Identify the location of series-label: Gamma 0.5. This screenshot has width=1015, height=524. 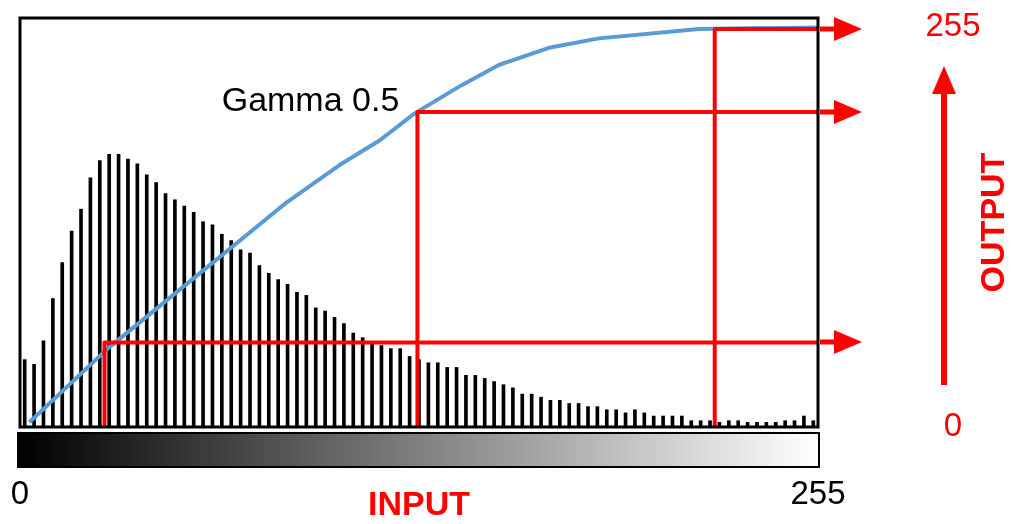
(310, 98).